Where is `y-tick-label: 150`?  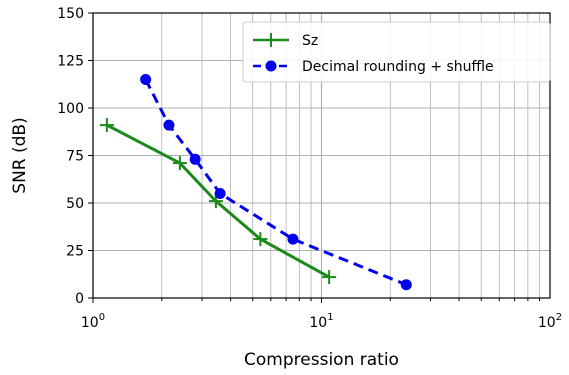 y-tick-label: 150 is located at coordinates (70, 14).